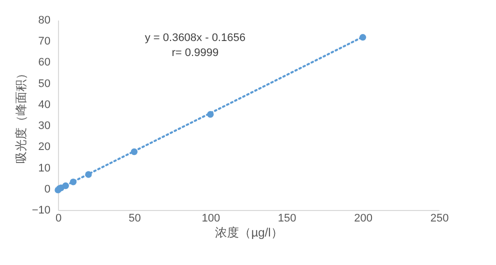 This screenshot has width=496, height=265. I want to click on x-axis-title: 浓度（µg/l）, so click(249, 233).